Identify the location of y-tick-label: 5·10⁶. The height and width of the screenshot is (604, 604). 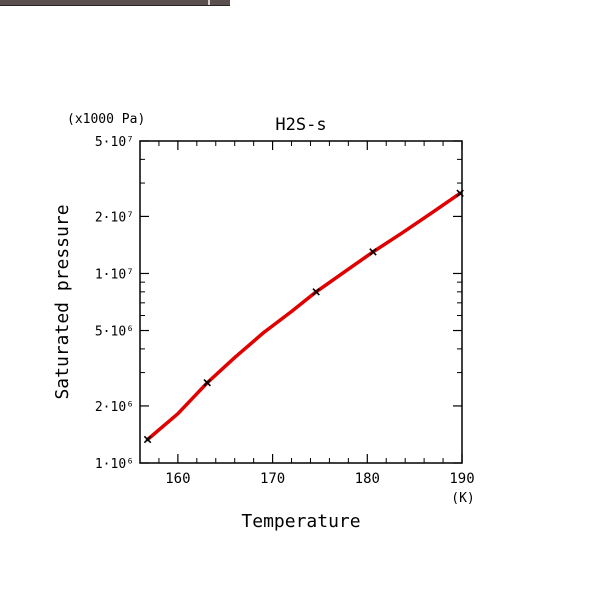
(114, 332).